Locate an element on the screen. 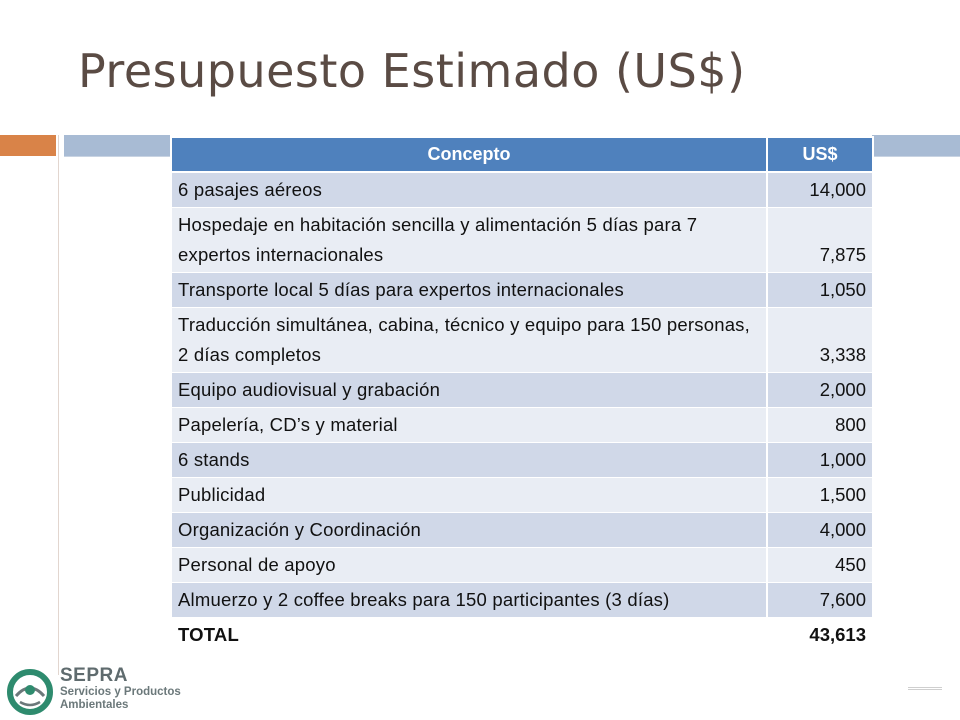 This screenshot has width=960, height=720. footer-fine-print is located at coordinates (925, 689).